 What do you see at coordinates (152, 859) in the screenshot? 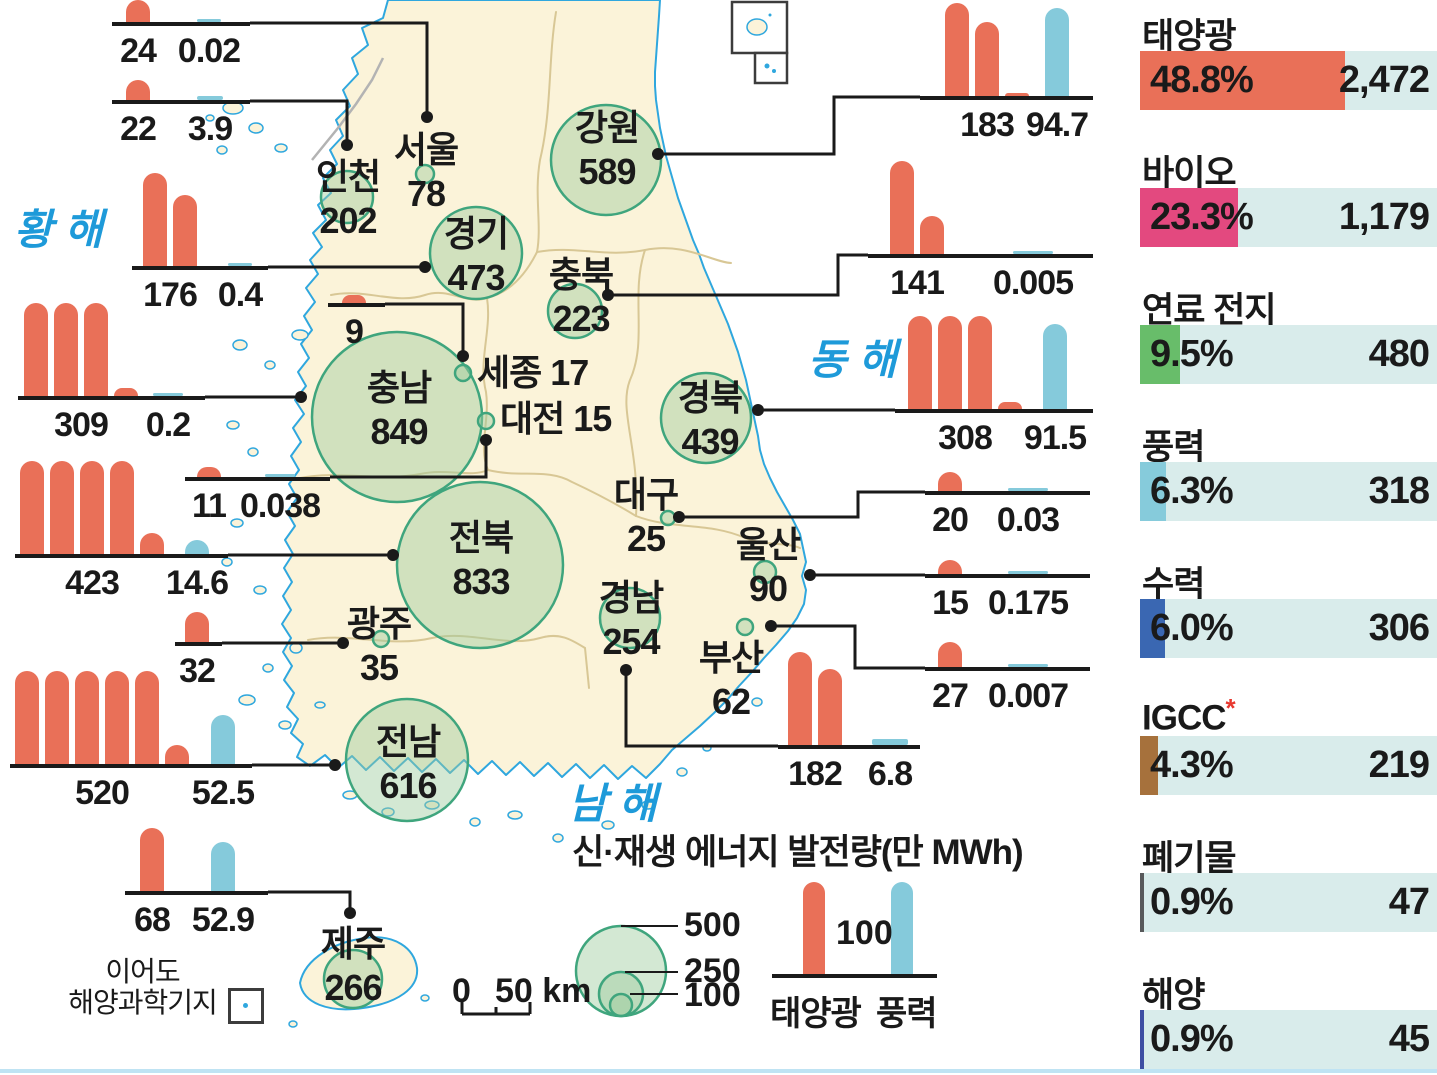
I see `solar-bar-jeju` at bounding box center [152, 859].